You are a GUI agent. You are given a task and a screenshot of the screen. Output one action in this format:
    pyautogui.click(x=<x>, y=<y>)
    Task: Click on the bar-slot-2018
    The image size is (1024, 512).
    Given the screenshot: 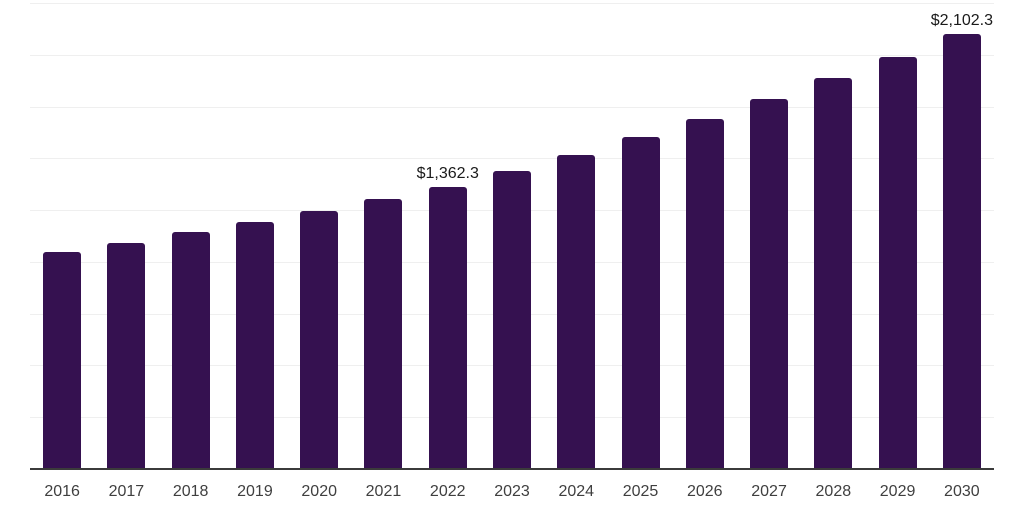 What is the action you would take?
    pyautogui.click(x=191, y=236)
    